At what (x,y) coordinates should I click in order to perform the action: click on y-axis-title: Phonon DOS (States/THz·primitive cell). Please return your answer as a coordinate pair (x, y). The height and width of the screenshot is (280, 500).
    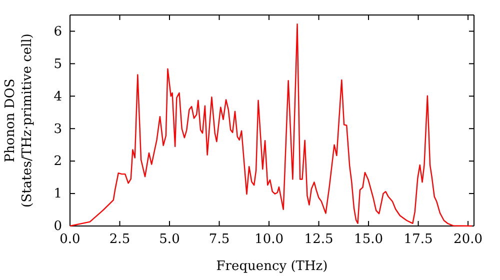
    Looking at the image, I should click on (19, 120).